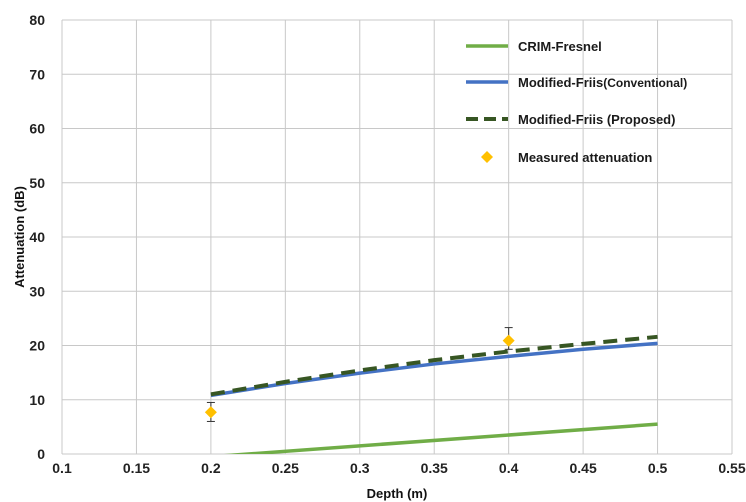 Image resolution: width=746 pixels, height=502 pixels. I want to click on x-tick-label: 0.3, so click(360, 468).